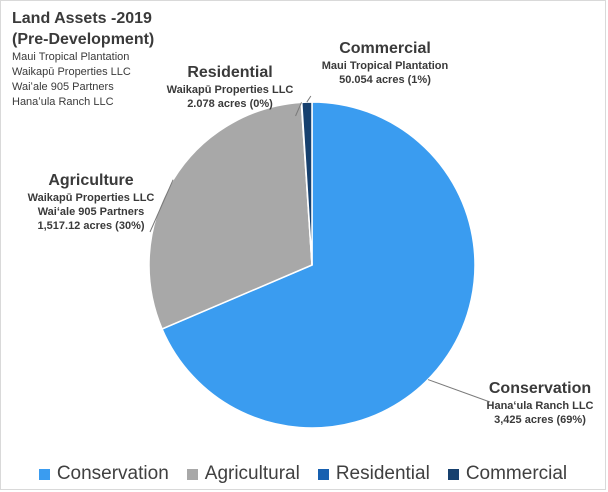 The width and height of the screenshot is (608, 492). Describe the element at coordinates (71, 57) in the screenshot. I see `title-owner: Maui Tropical Plantation` at that location.